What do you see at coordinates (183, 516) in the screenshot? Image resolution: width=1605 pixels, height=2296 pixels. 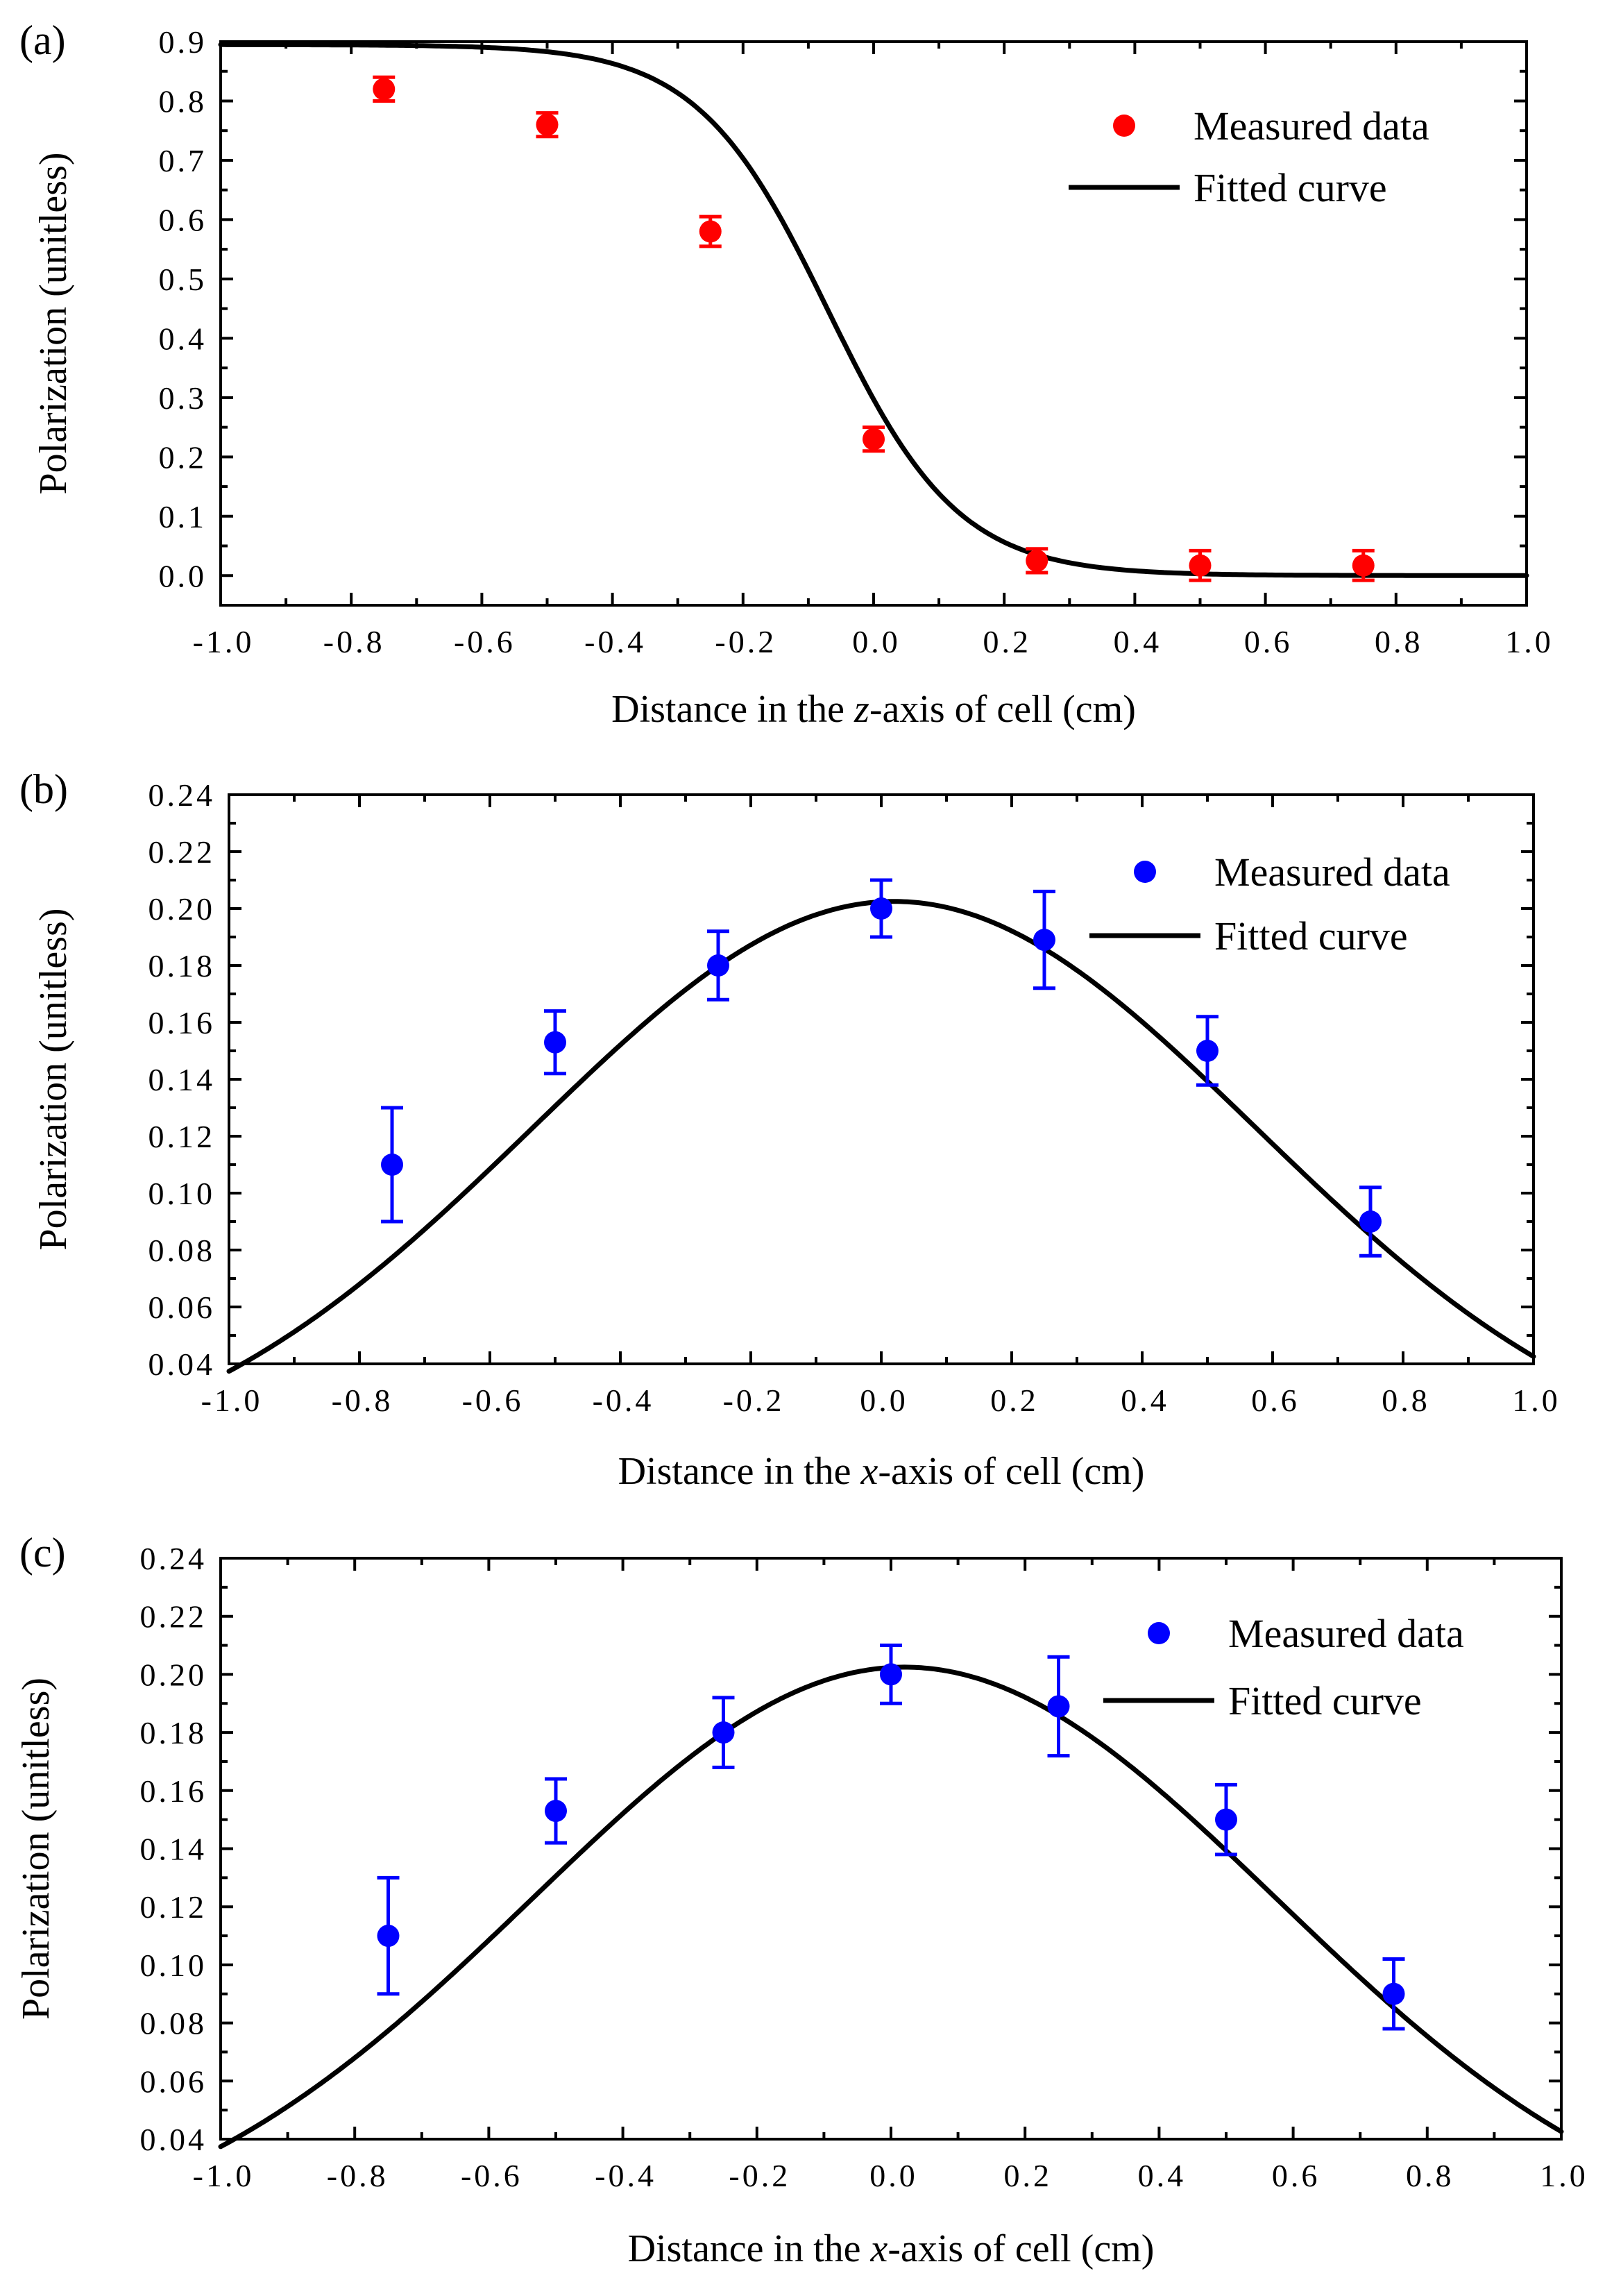 I see `y-tick-label: 0.1` at bounding box center [183, 516].